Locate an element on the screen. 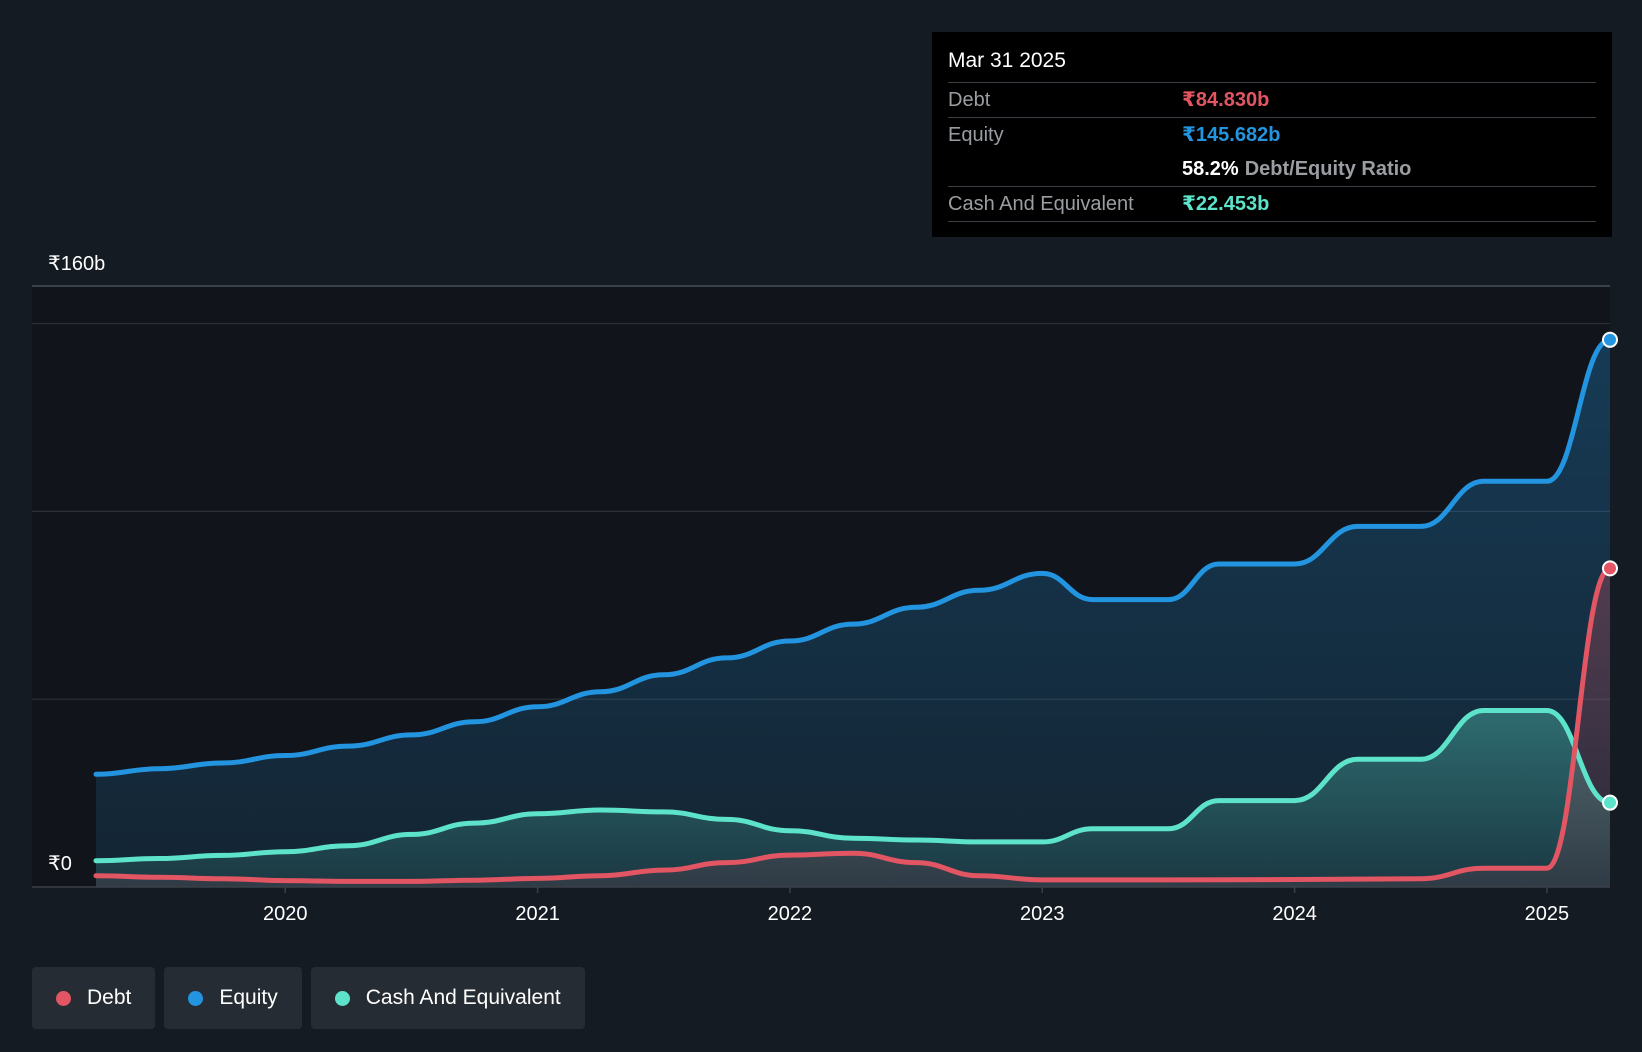  legend-item-cash: Cash And Equivalent is located at coordinates (447, 998).